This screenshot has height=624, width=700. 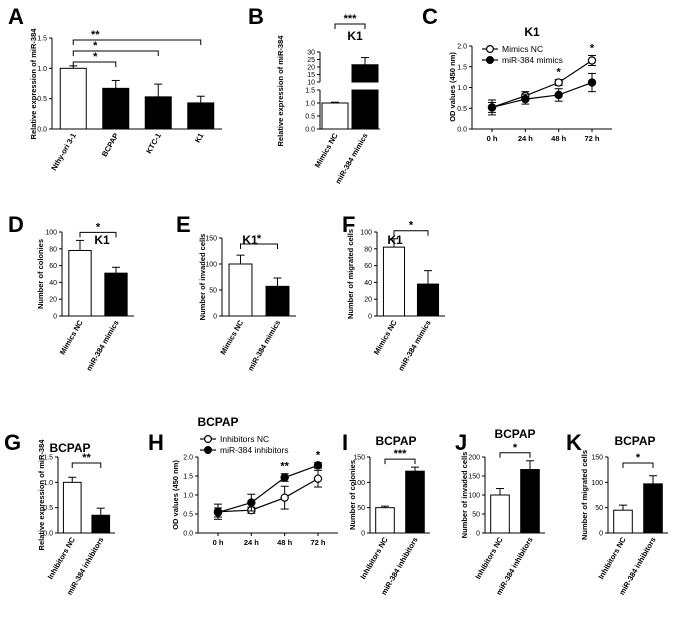 What do you see at coordinates (183, 224) in the screenshot?
I see `panel-letter: E` at bounding box center [183, 224].